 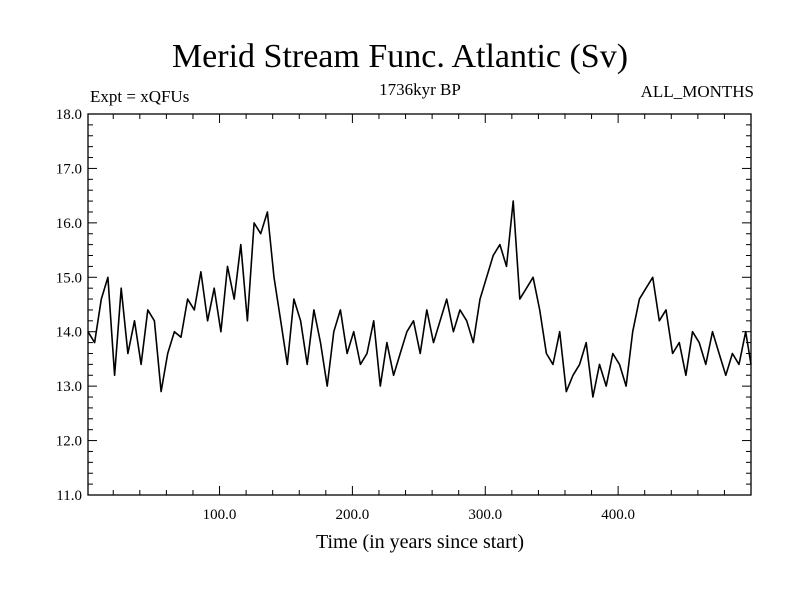 I want to click on y-tick-label: 18.0, so click(x=69, y=115).